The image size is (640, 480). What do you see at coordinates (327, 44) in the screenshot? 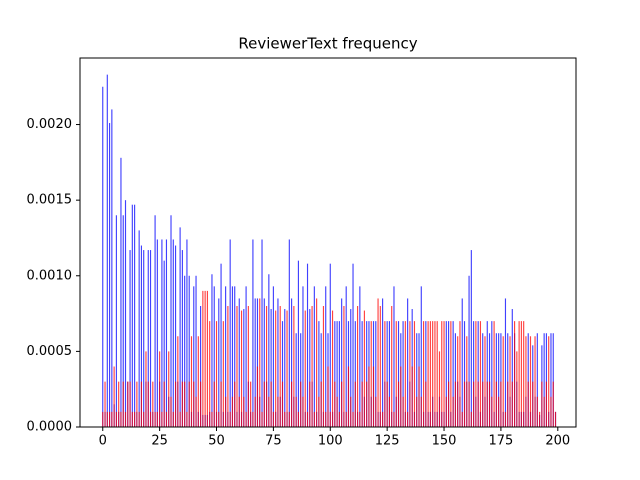
I see `chart-title: ReviewerText frequency` at bounding box center [327, 44].